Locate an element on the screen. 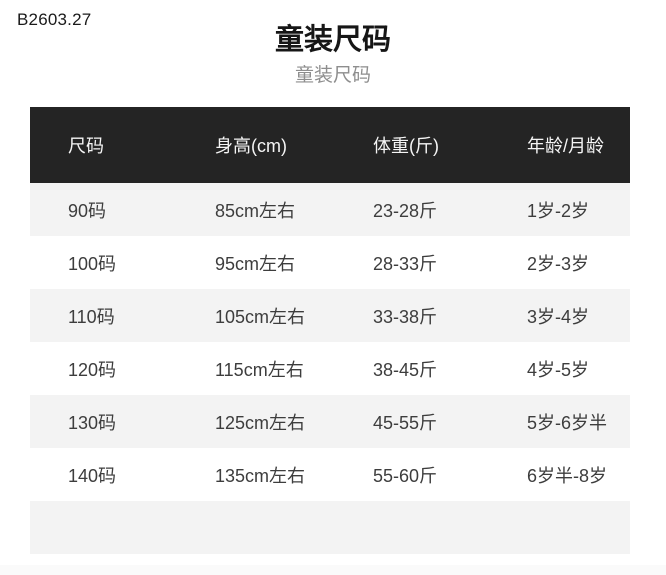 The height and width of the screenshot is (575, 666). cell-age: 3岁-4岁 is located at coordinates (558, 316).